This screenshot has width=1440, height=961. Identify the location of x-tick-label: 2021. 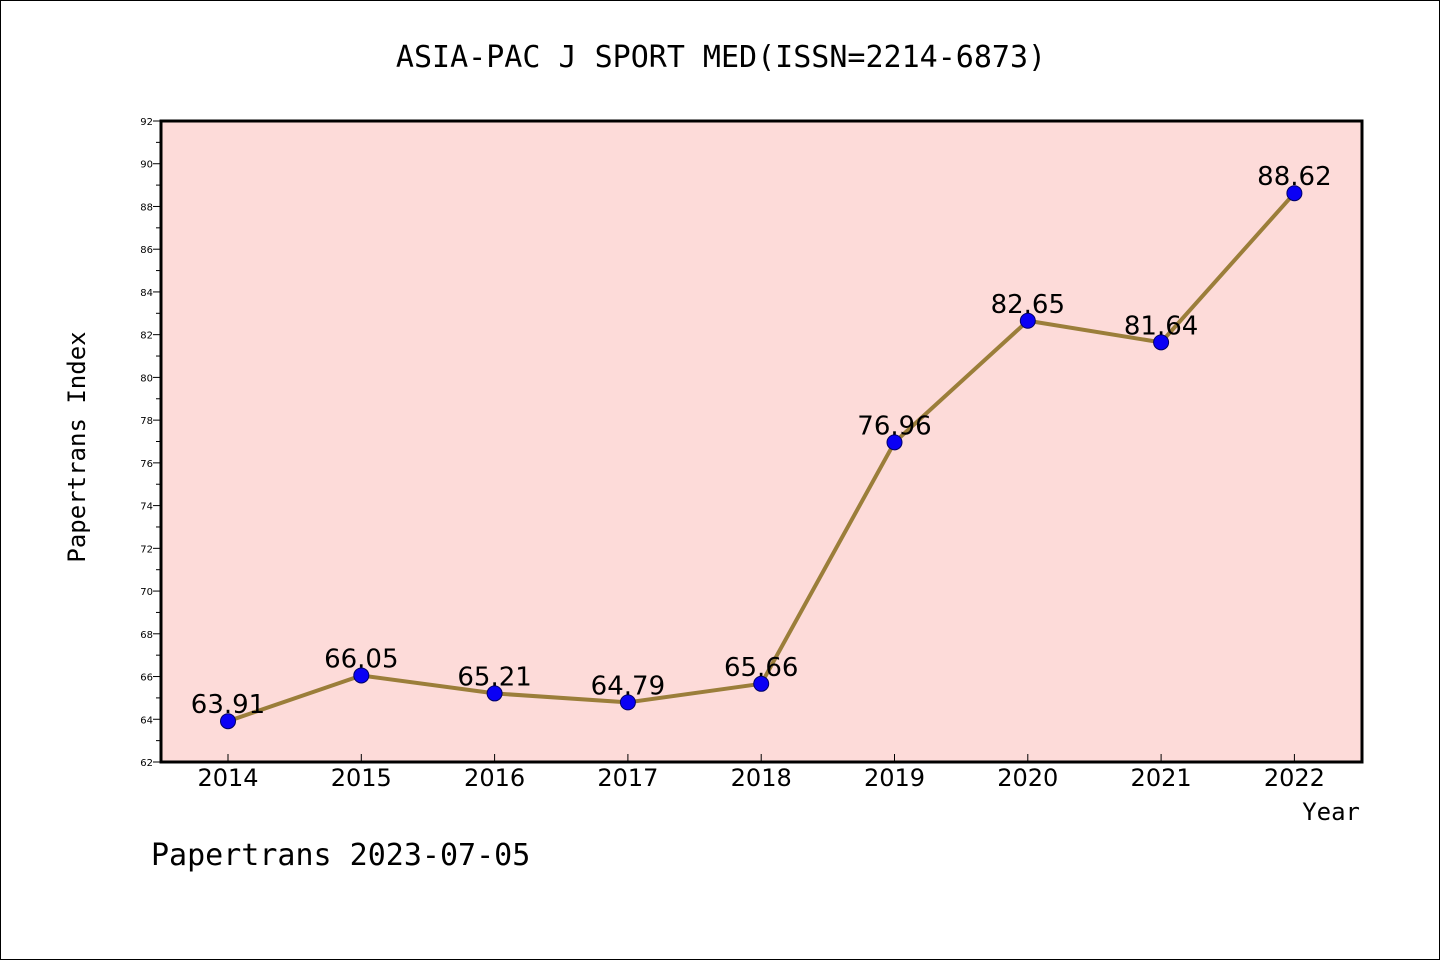
(1161, 778).